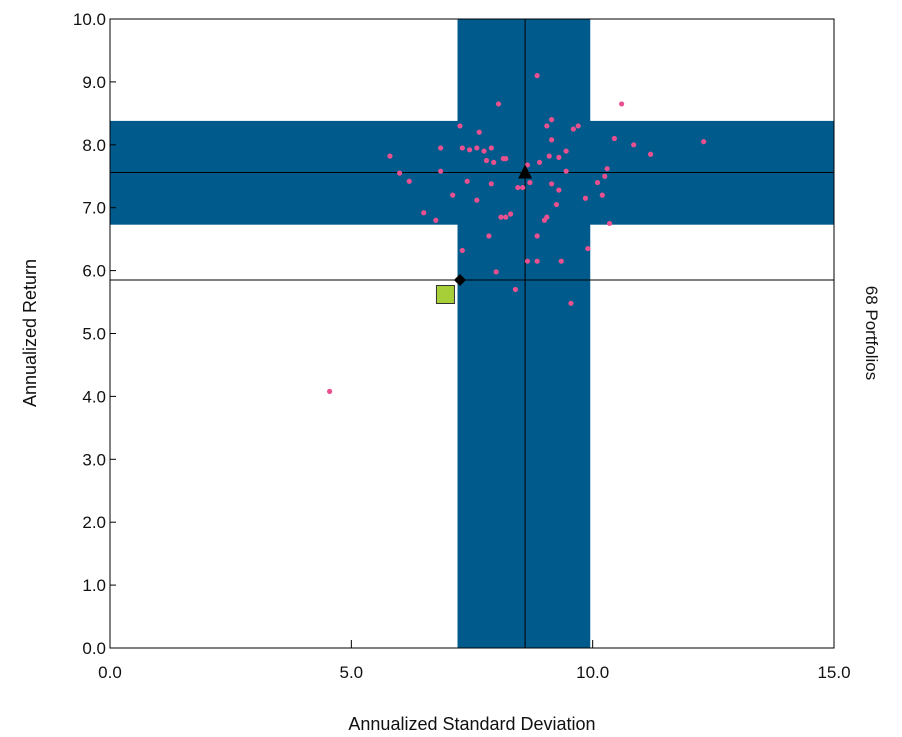 The image size is (902, 737). What do you see at coordinates (94, 459) in the screenshot?
I see `y-tick-label: 3.0` at bounding box center [94, 459].